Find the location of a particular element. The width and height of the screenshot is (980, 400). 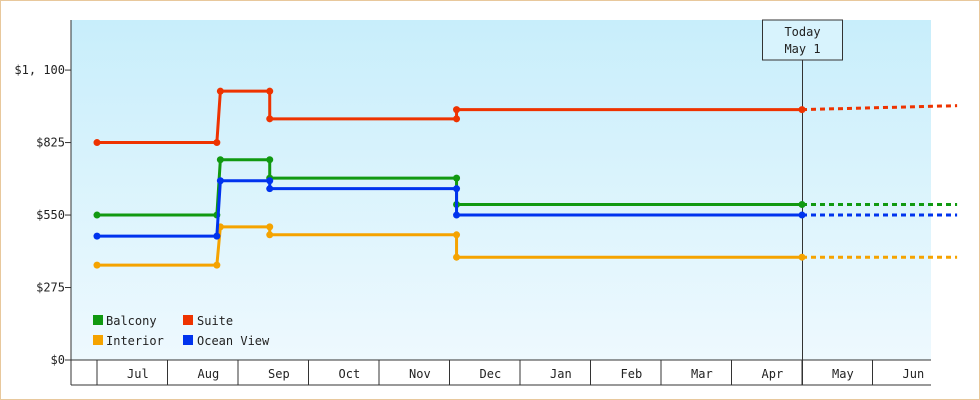

y-axis: $0 $275 $550 $825 $1, 100 is located at coordinates (43, 202).